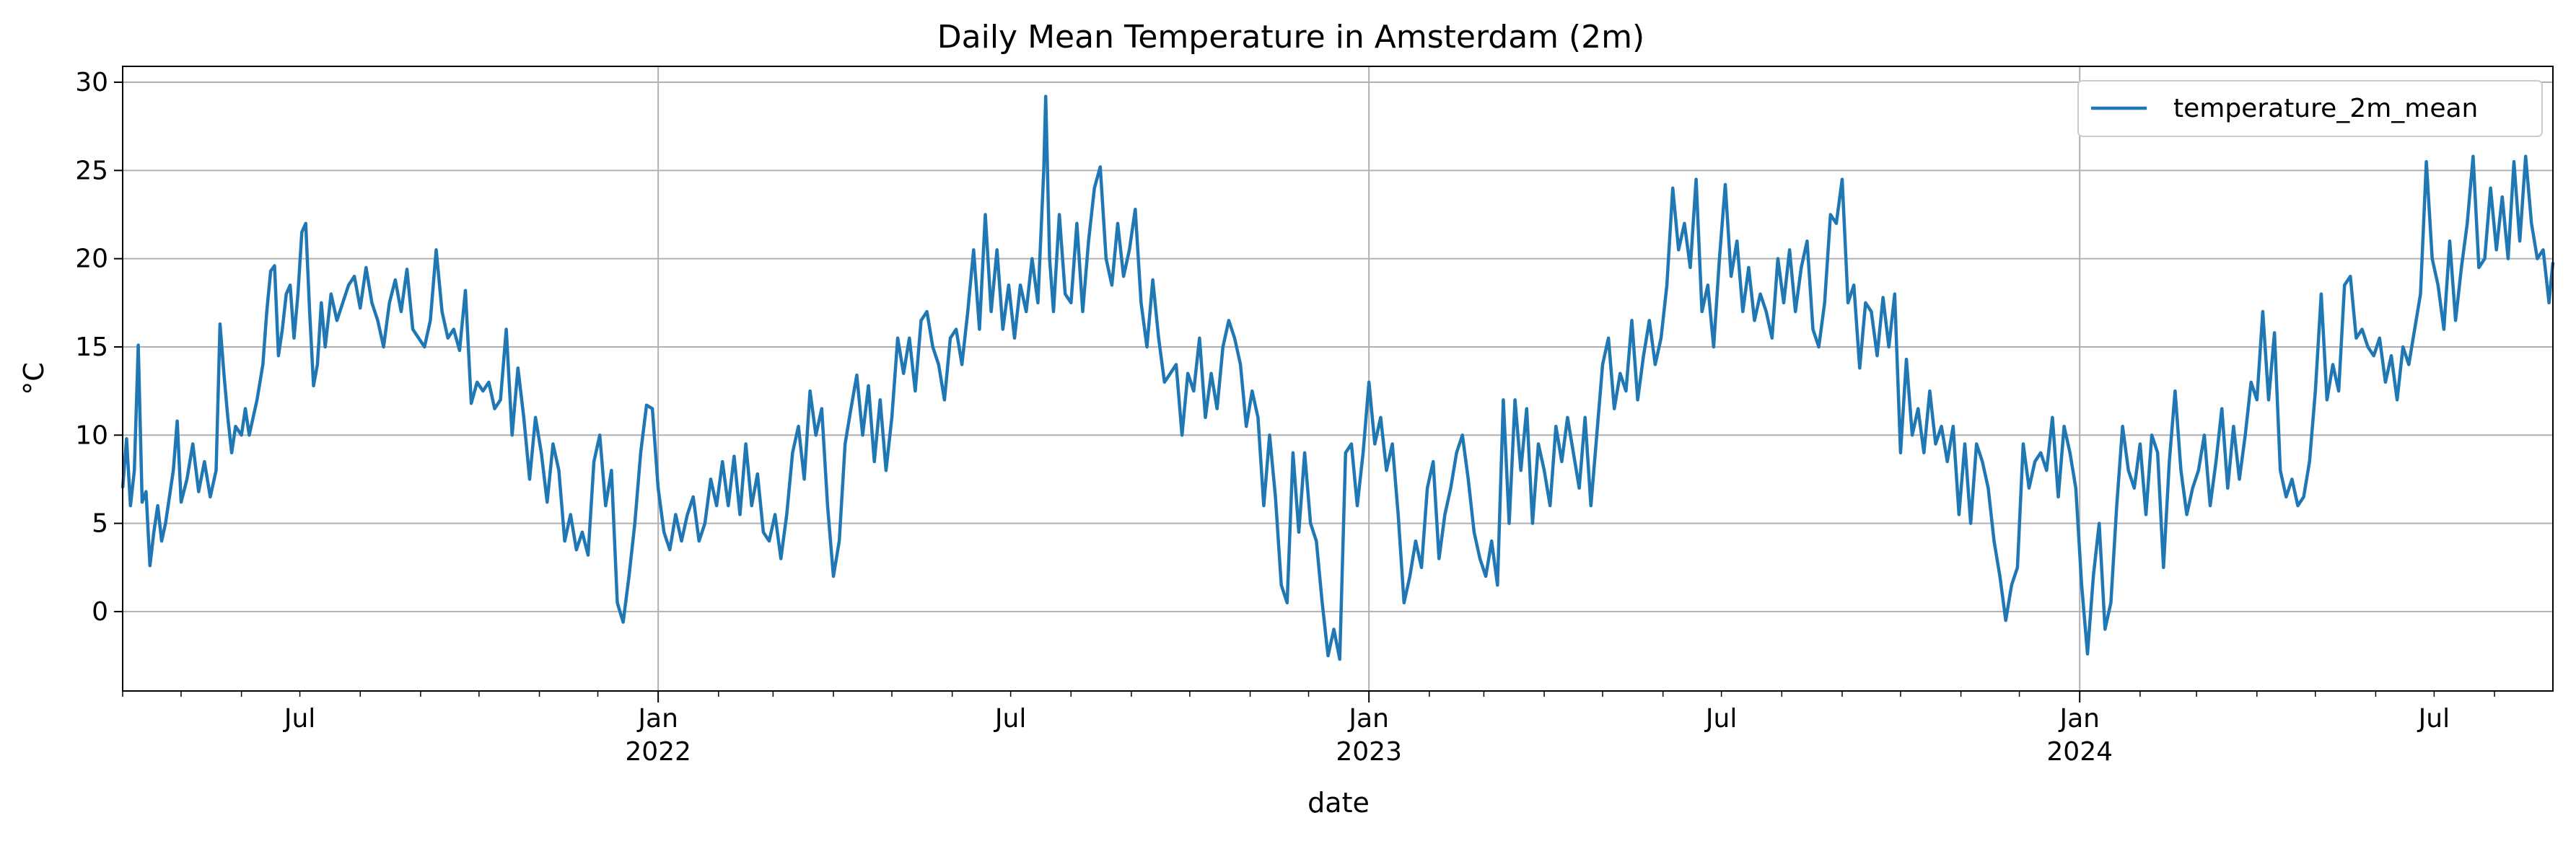 This screenshot has height=841, width=2576. What do you see at coordinates (91, 435) in the screenshot?
I see `y-tick-label: 10` at bounding box center [91, 435].